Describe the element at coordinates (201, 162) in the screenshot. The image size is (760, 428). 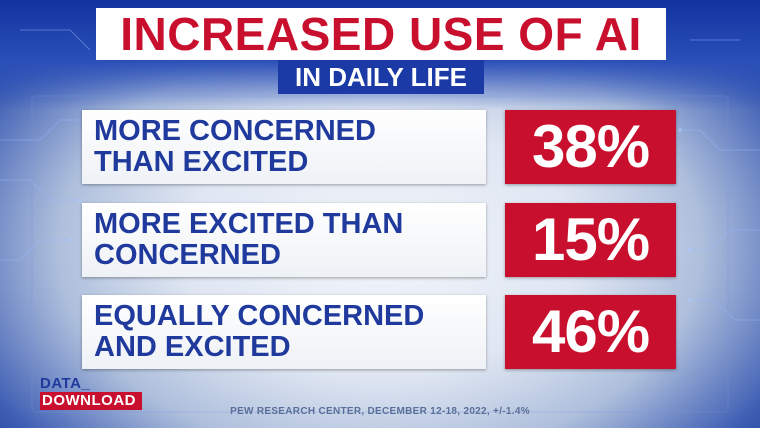
I see `category-label-line2: THAN EXCITED` at that location.